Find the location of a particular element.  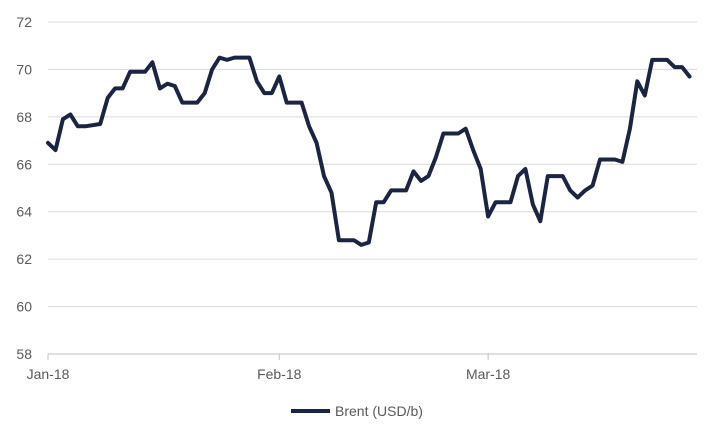

x-axis: Jan-18 Feb-18 Mar-18 is located at coordinates (362, 367).